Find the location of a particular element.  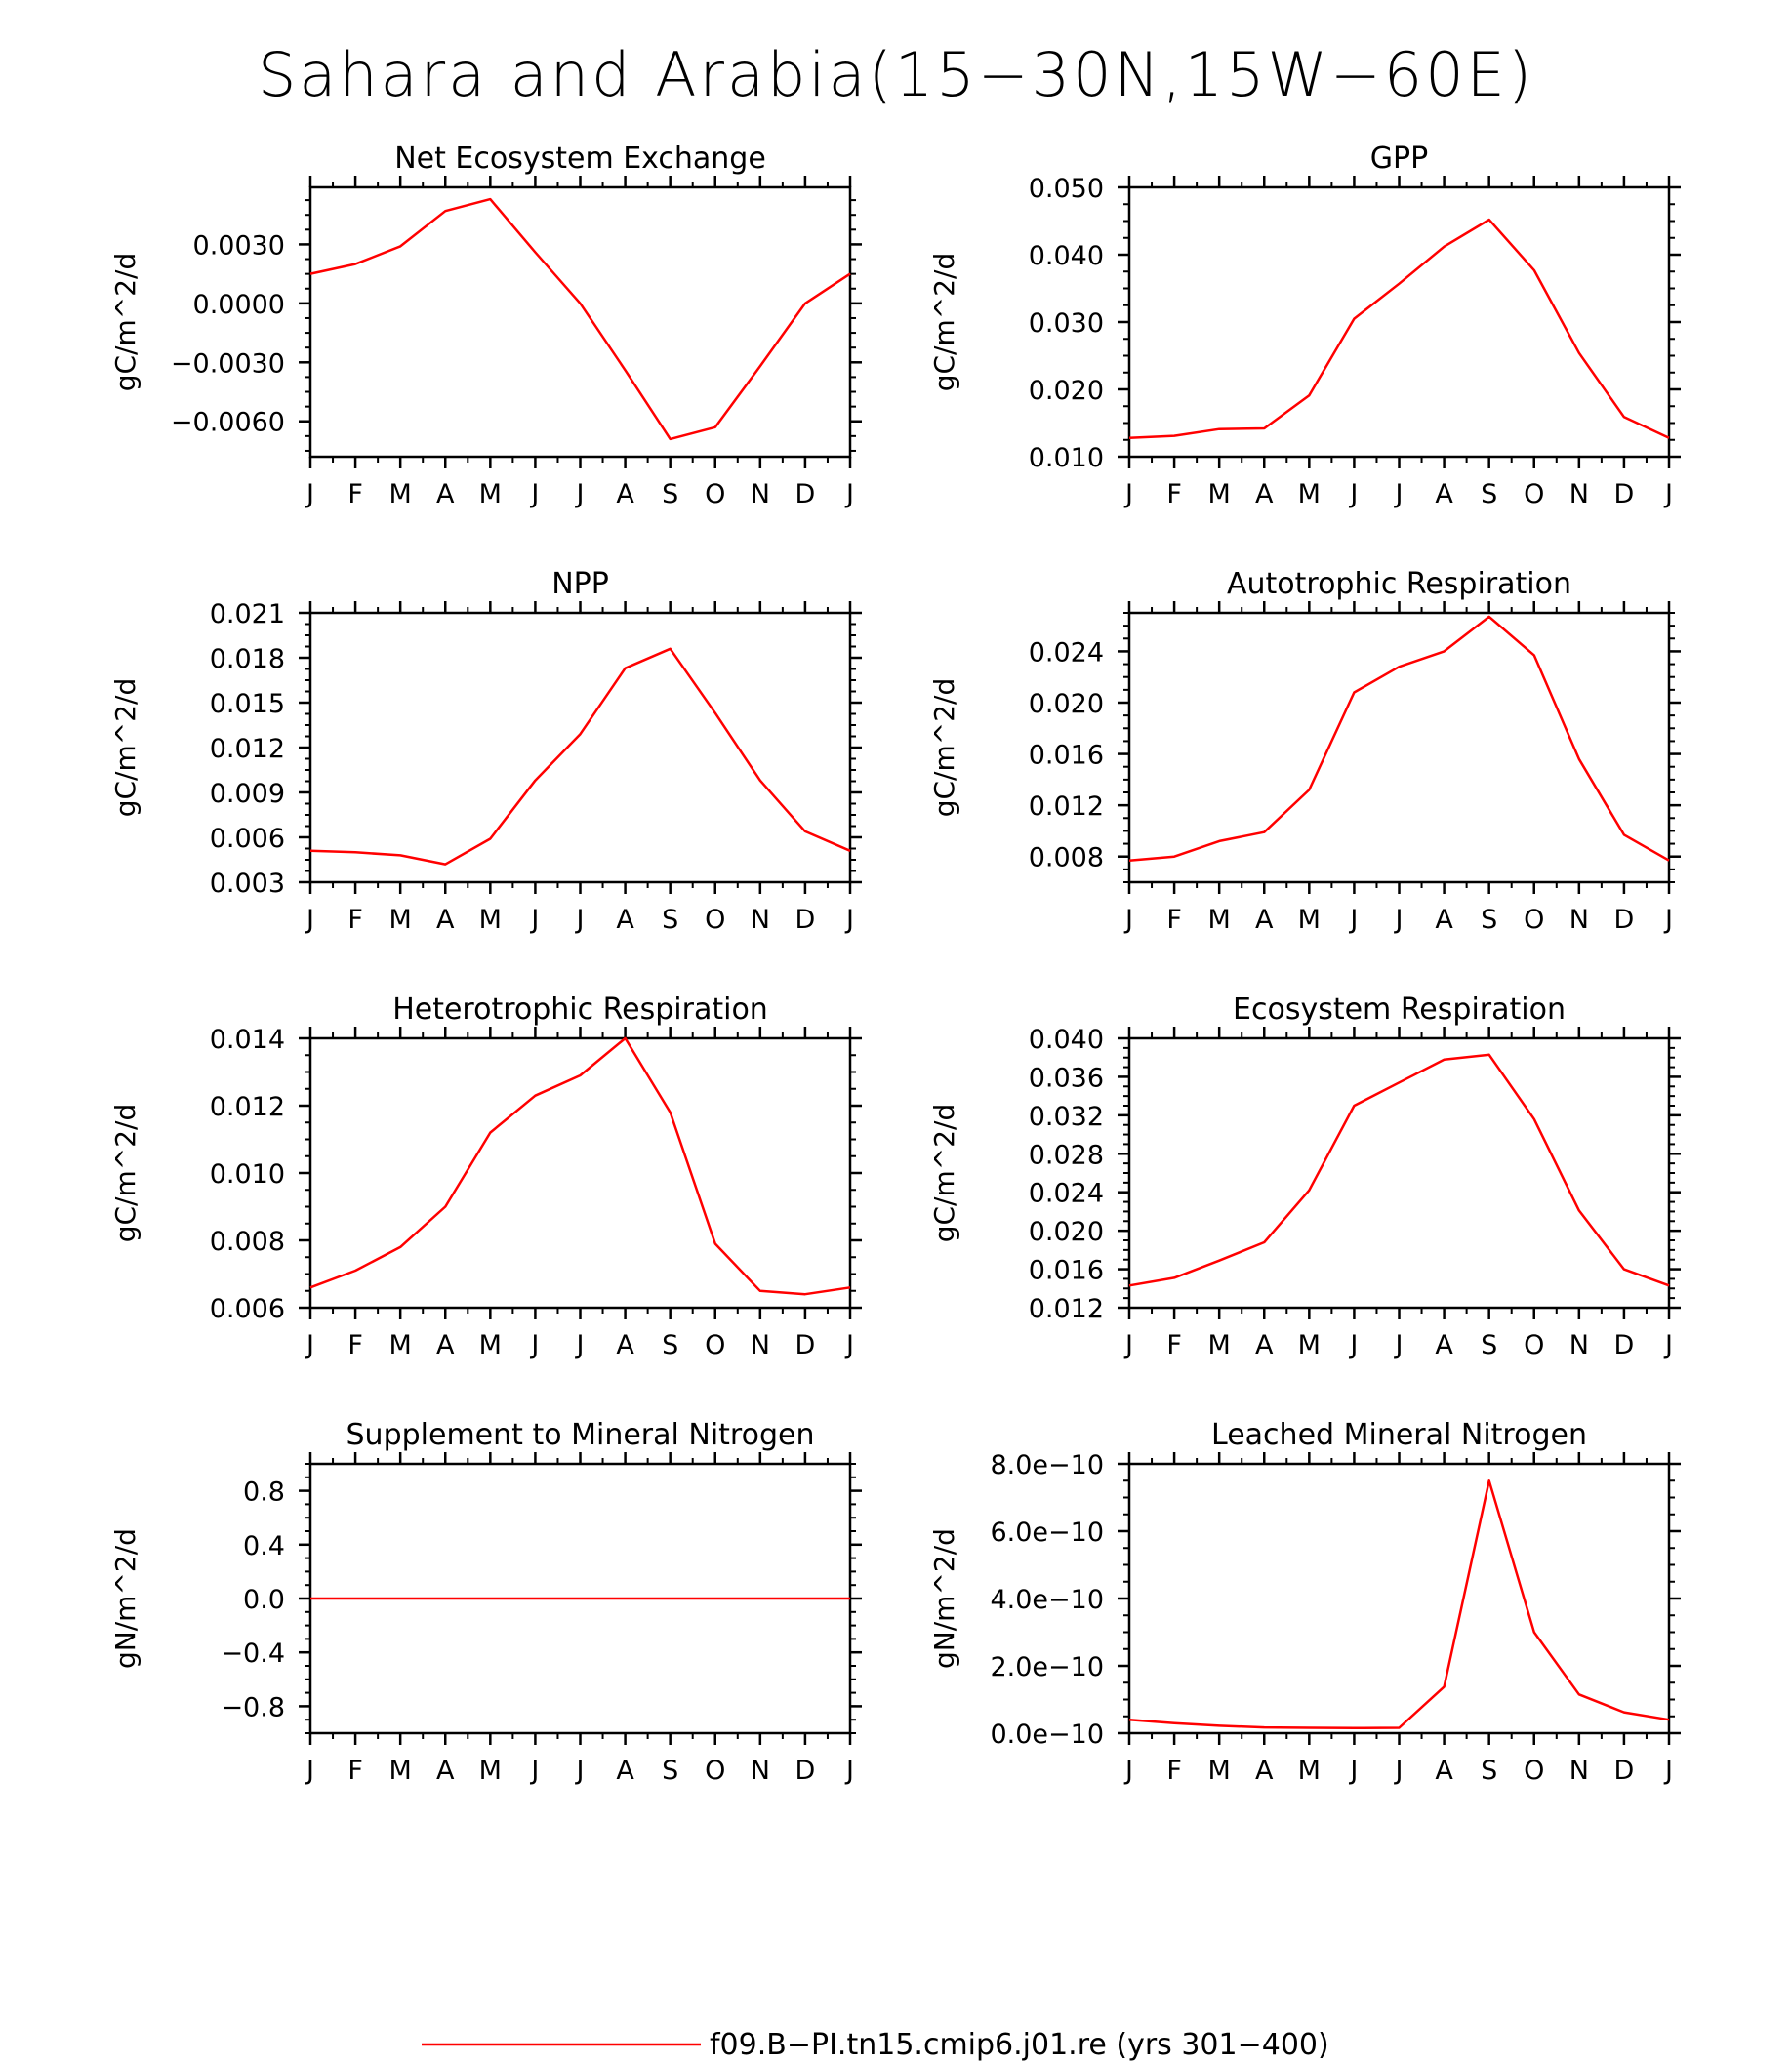

y-axis-label: gN/m^2/d is located at coordinates (944, 1598).